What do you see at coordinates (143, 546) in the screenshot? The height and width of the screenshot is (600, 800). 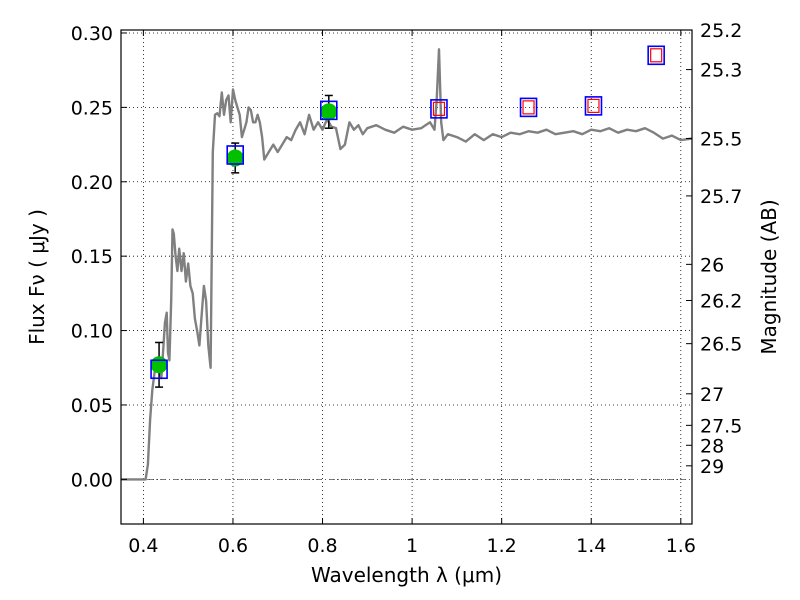 I see `x-tick-label: 0.4` at bounding box center [143, 546].